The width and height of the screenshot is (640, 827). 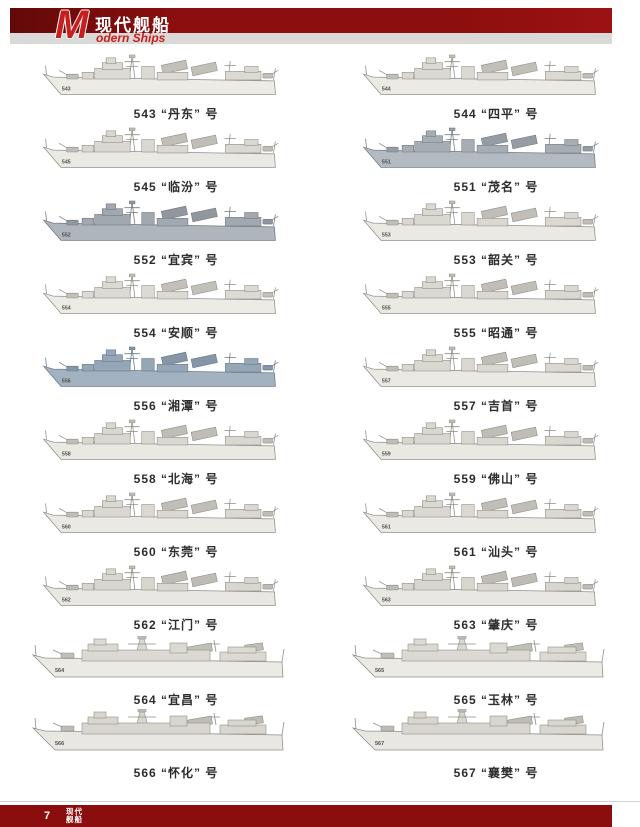 I want to click on ship-figure-544: 544 544 “四平” 号, so click(x=480, y=88).